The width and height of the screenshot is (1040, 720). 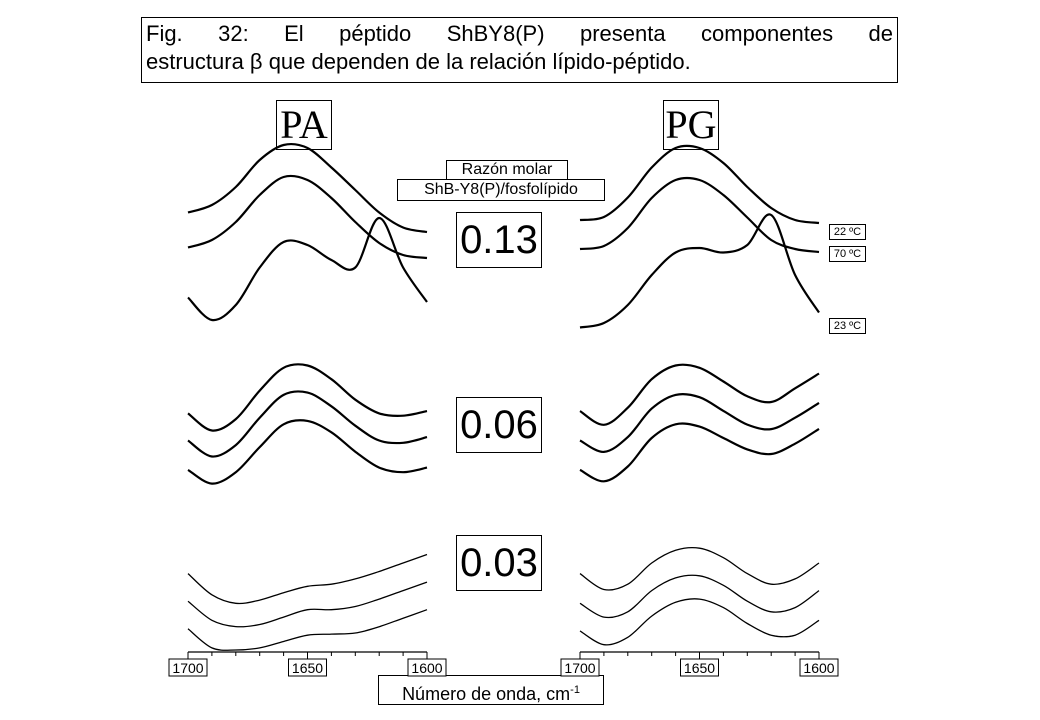 I want to click on tick-label-group-pg-1600: 1600, so click(x=819, y=667).